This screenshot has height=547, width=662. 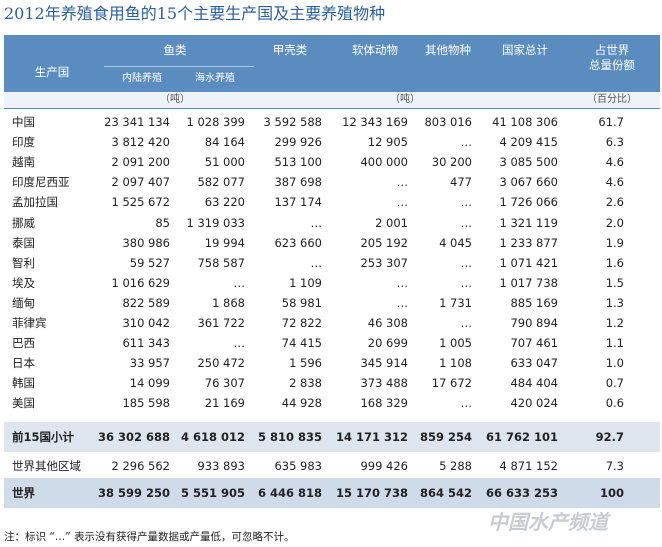 What do you see at coordinates (46, 466) in the screenshot?
I see `country-cell: 世界其他区域` at bounding box center [46, 466].